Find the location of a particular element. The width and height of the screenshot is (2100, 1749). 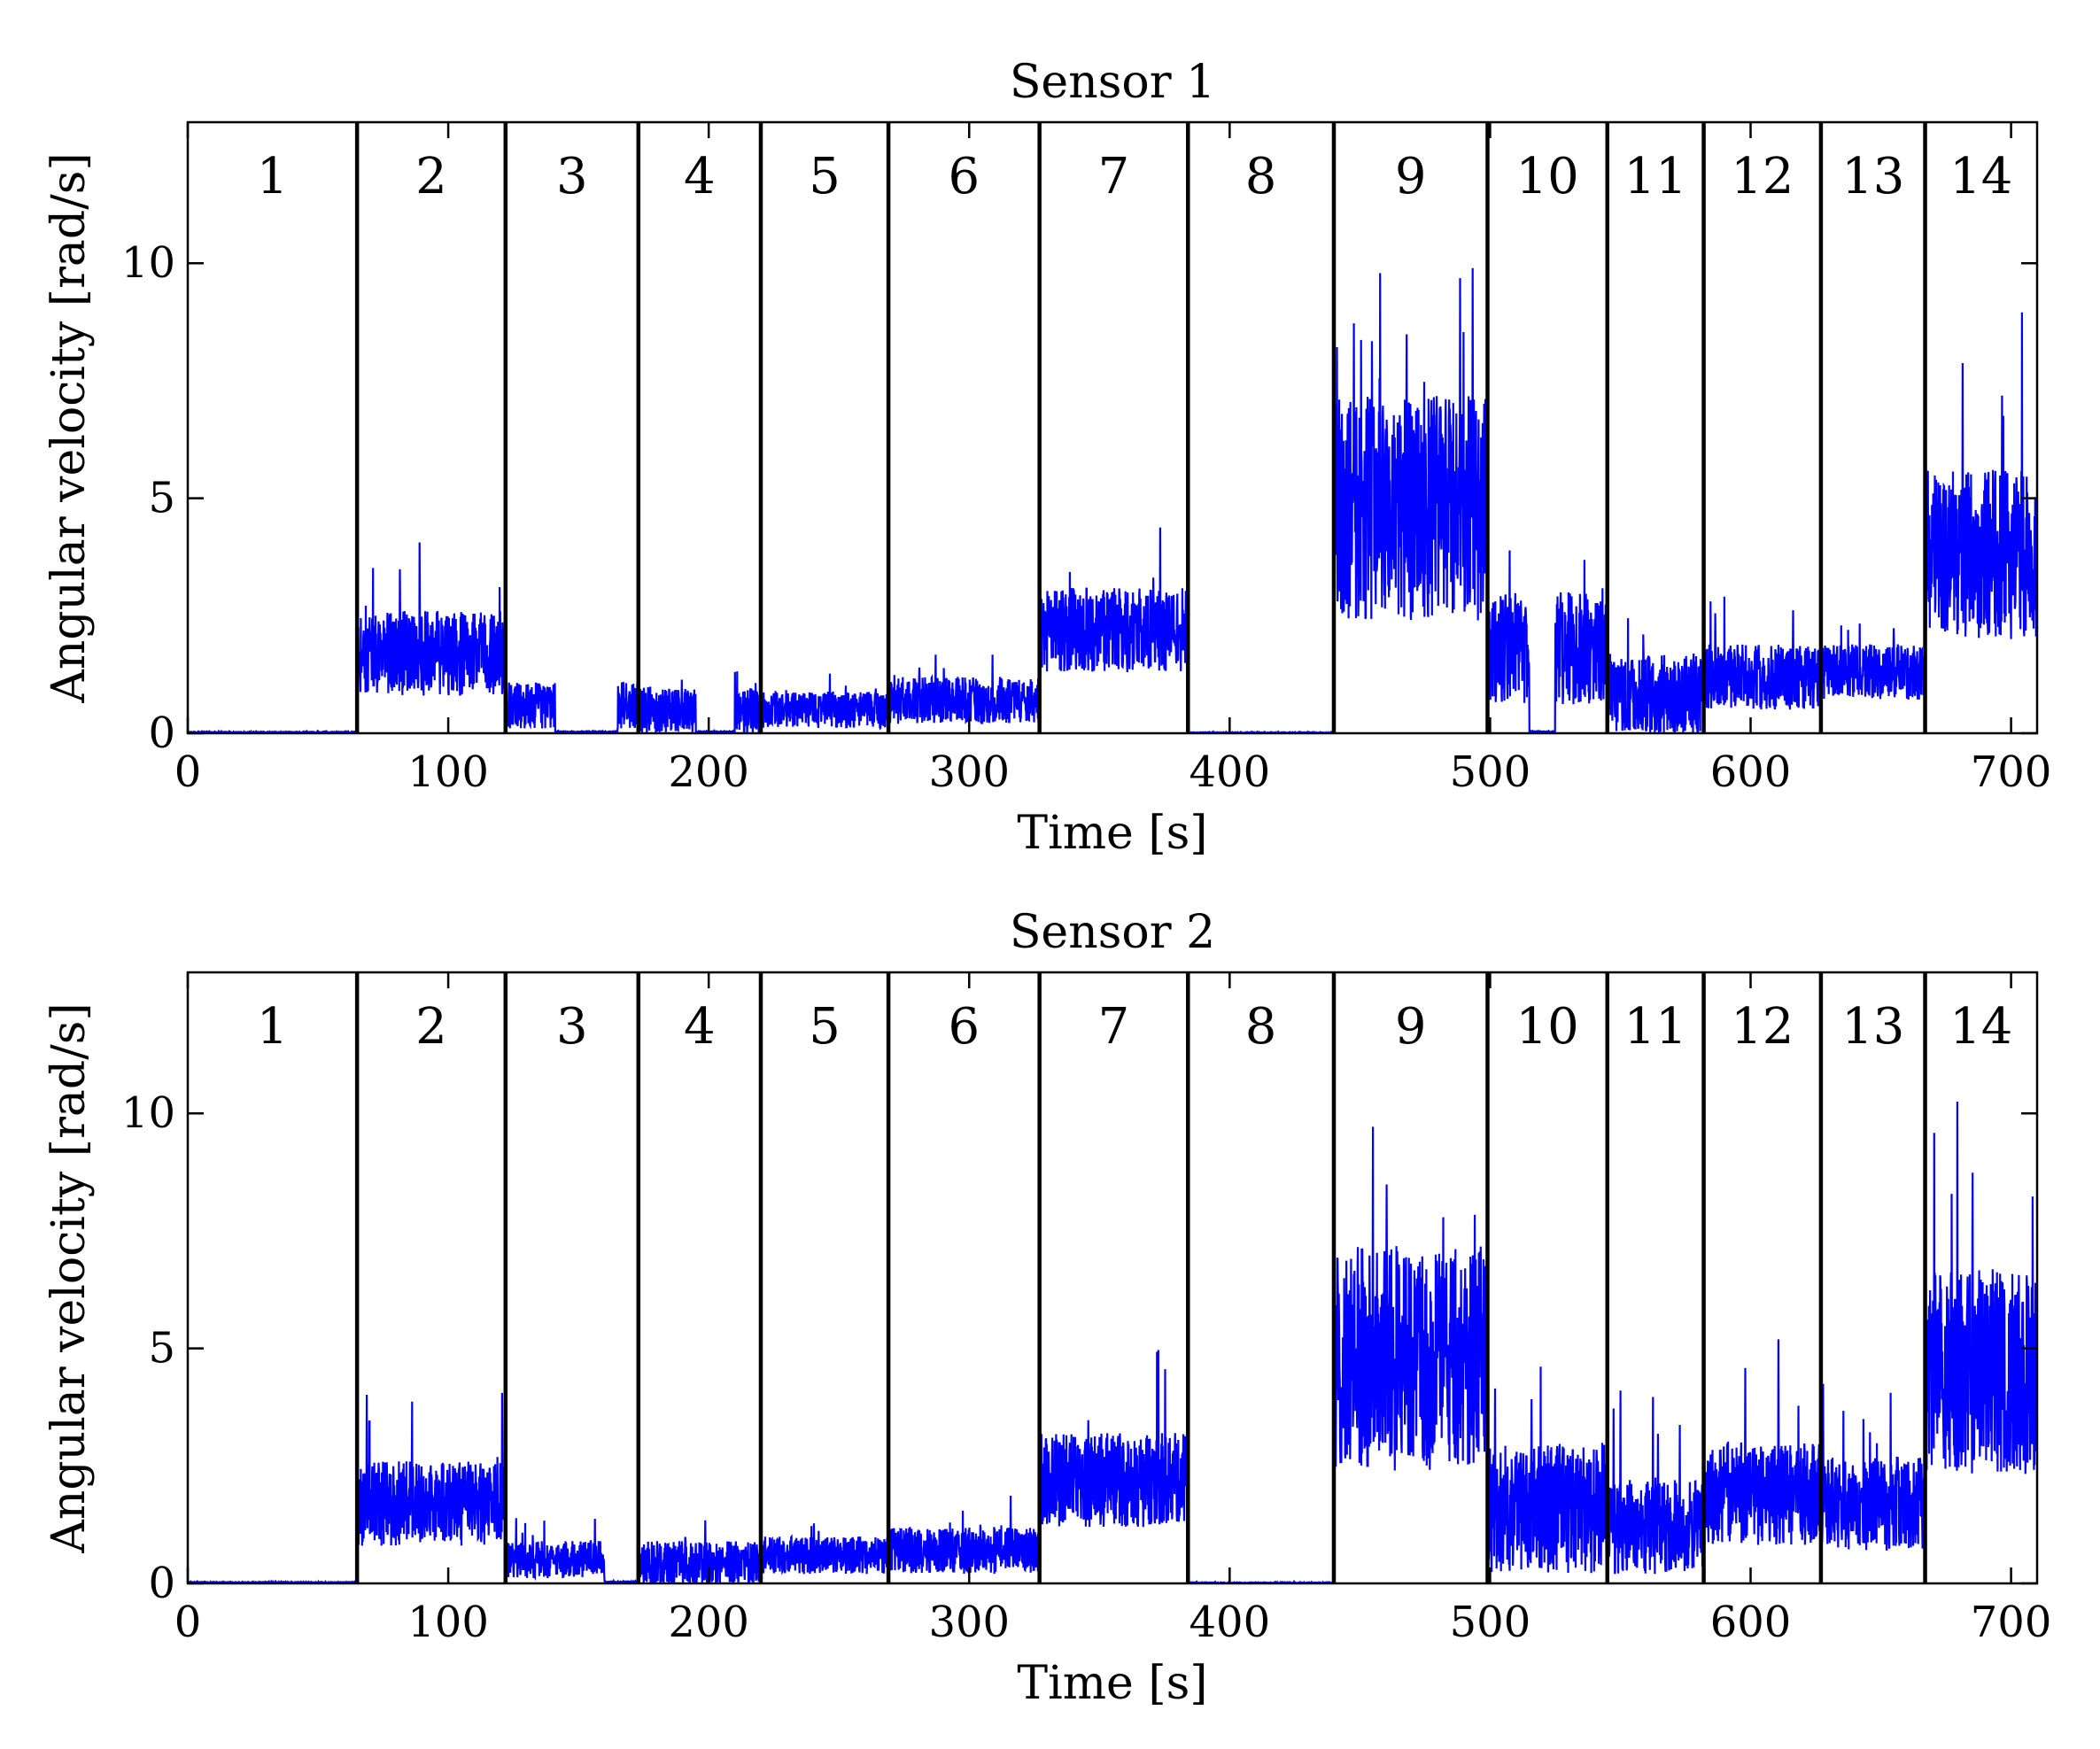

chart-title: Sensor 2 is located at coordinates (1112, 932).